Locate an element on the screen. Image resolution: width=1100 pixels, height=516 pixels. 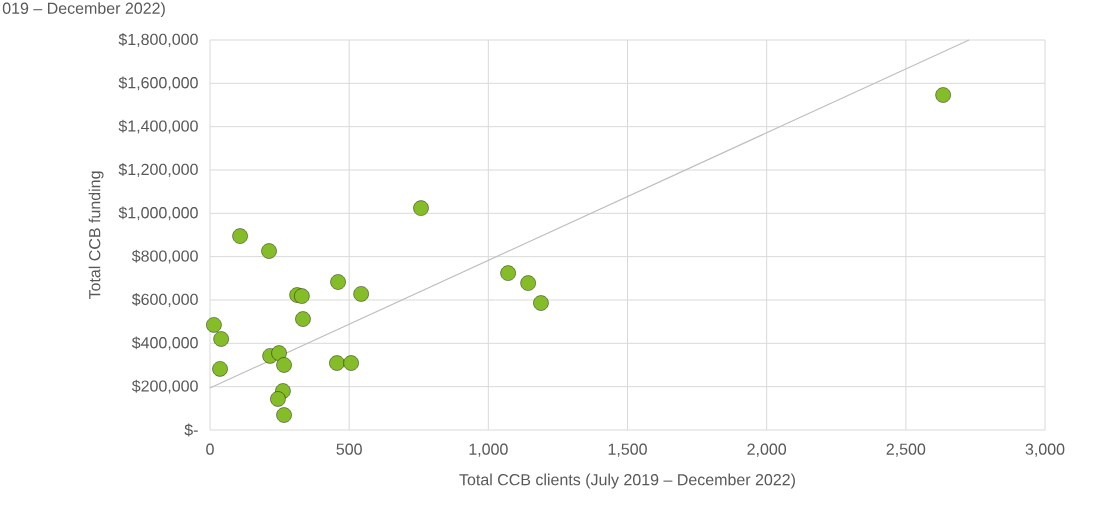
y-axis-title: Total CCB funding is located at coordinates (96, 235).